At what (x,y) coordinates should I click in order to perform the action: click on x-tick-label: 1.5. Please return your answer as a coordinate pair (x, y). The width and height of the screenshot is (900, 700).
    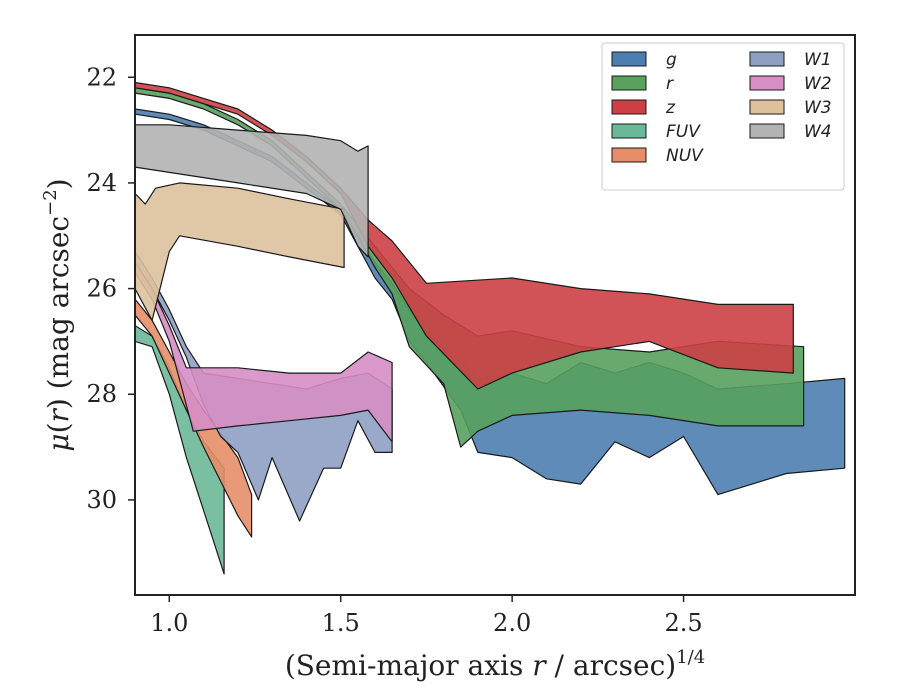
    Looking at the image, I should click on (341, 623).